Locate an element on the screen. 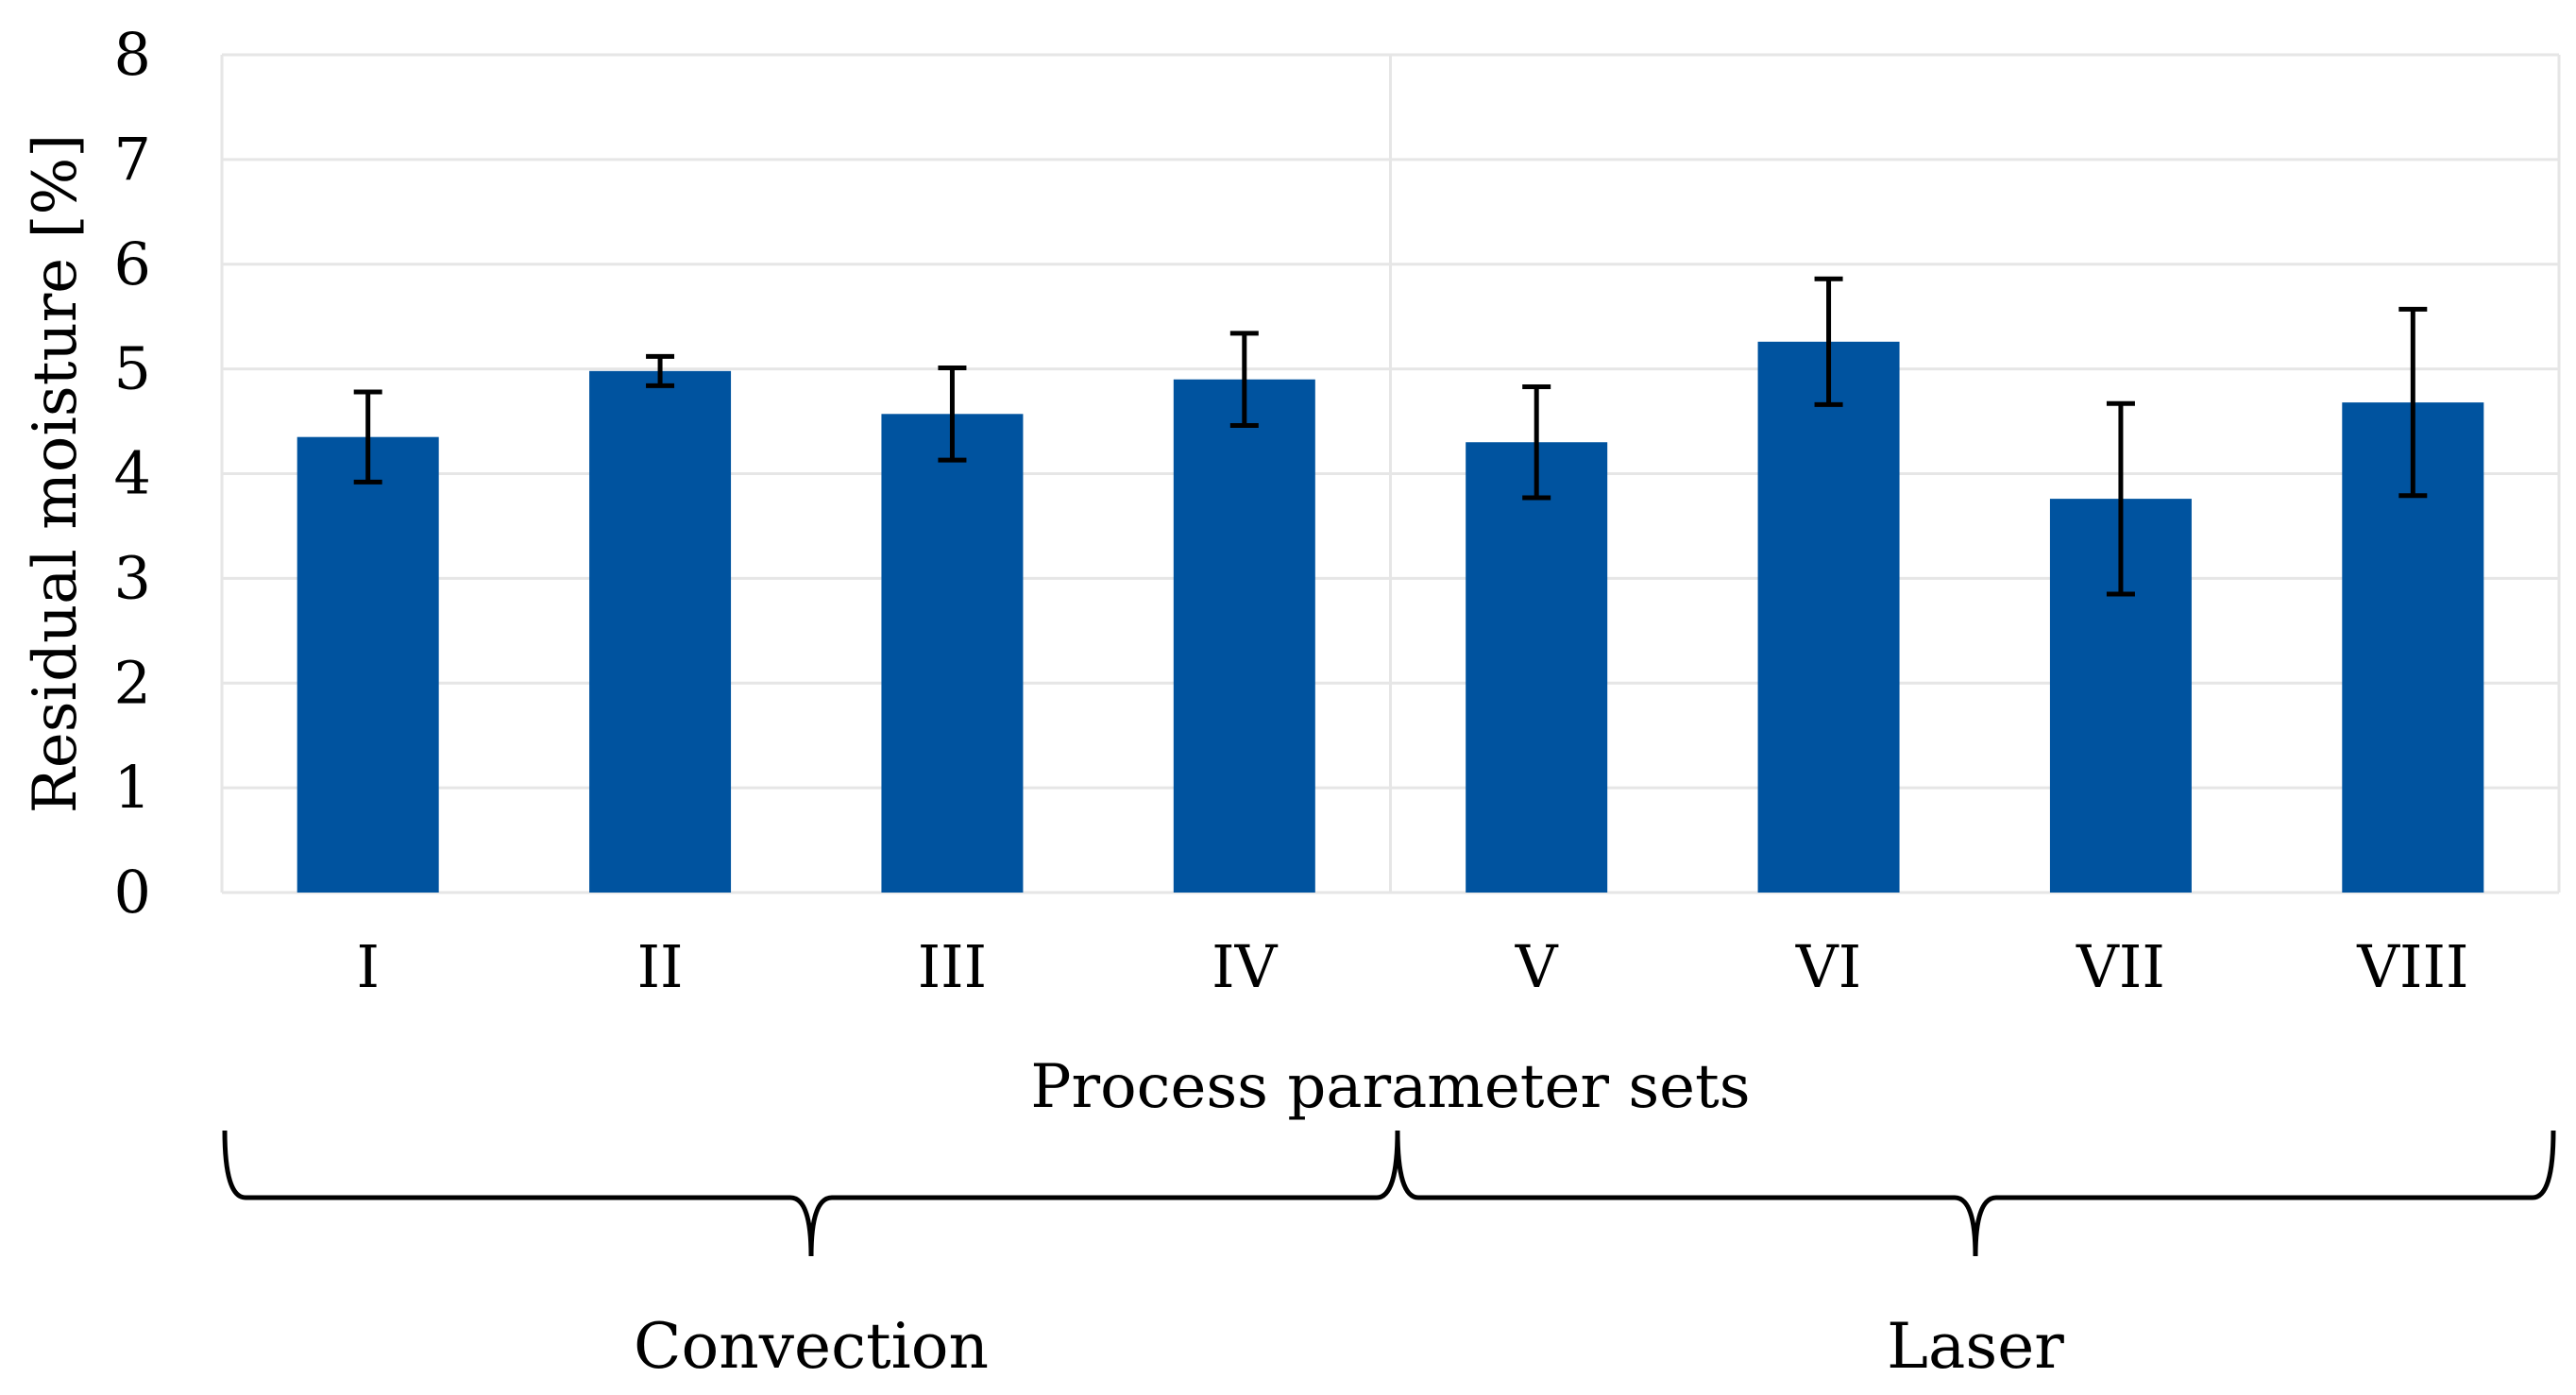 The width and height of the screenshot is (2576, 1395). error-bar-VIII is located at coordinates (2413, 402).